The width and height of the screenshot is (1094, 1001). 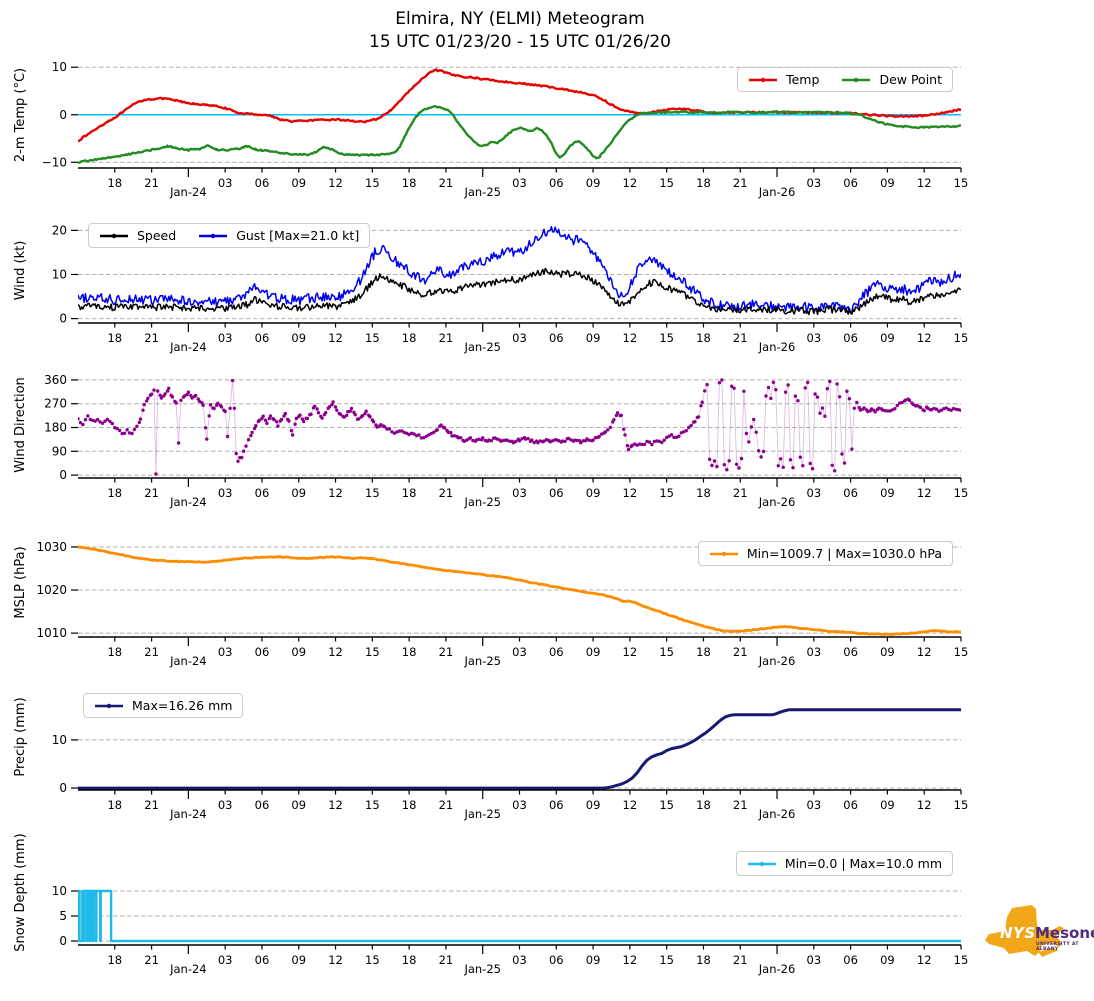 What do you see at coordinates (1018, 933) in the screenshot?
I see `logo-nys-text: NYS` at bounding box center [1018, 933].